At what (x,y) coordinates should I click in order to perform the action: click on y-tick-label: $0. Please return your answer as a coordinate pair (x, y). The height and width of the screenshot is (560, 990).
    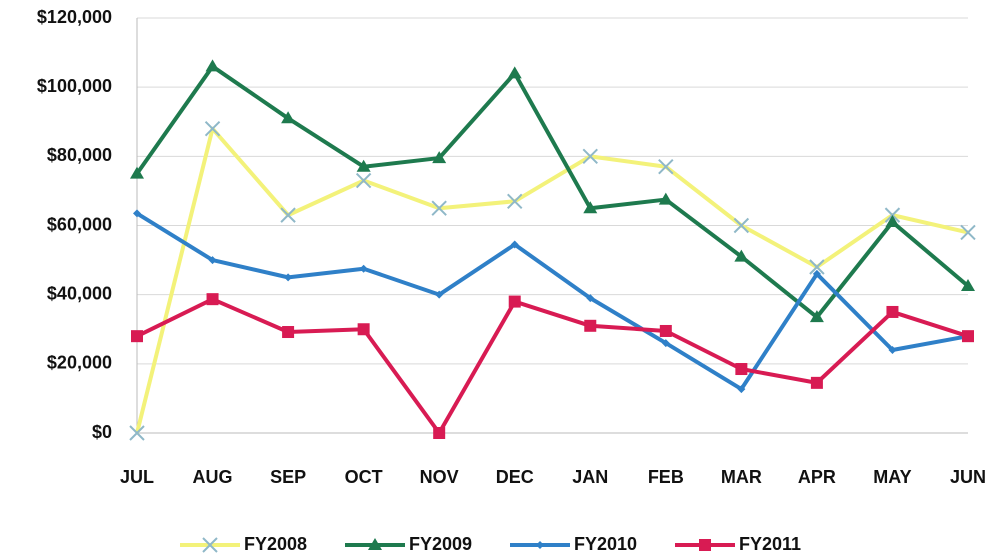
    Looking at the image, I should click on (102, 432).